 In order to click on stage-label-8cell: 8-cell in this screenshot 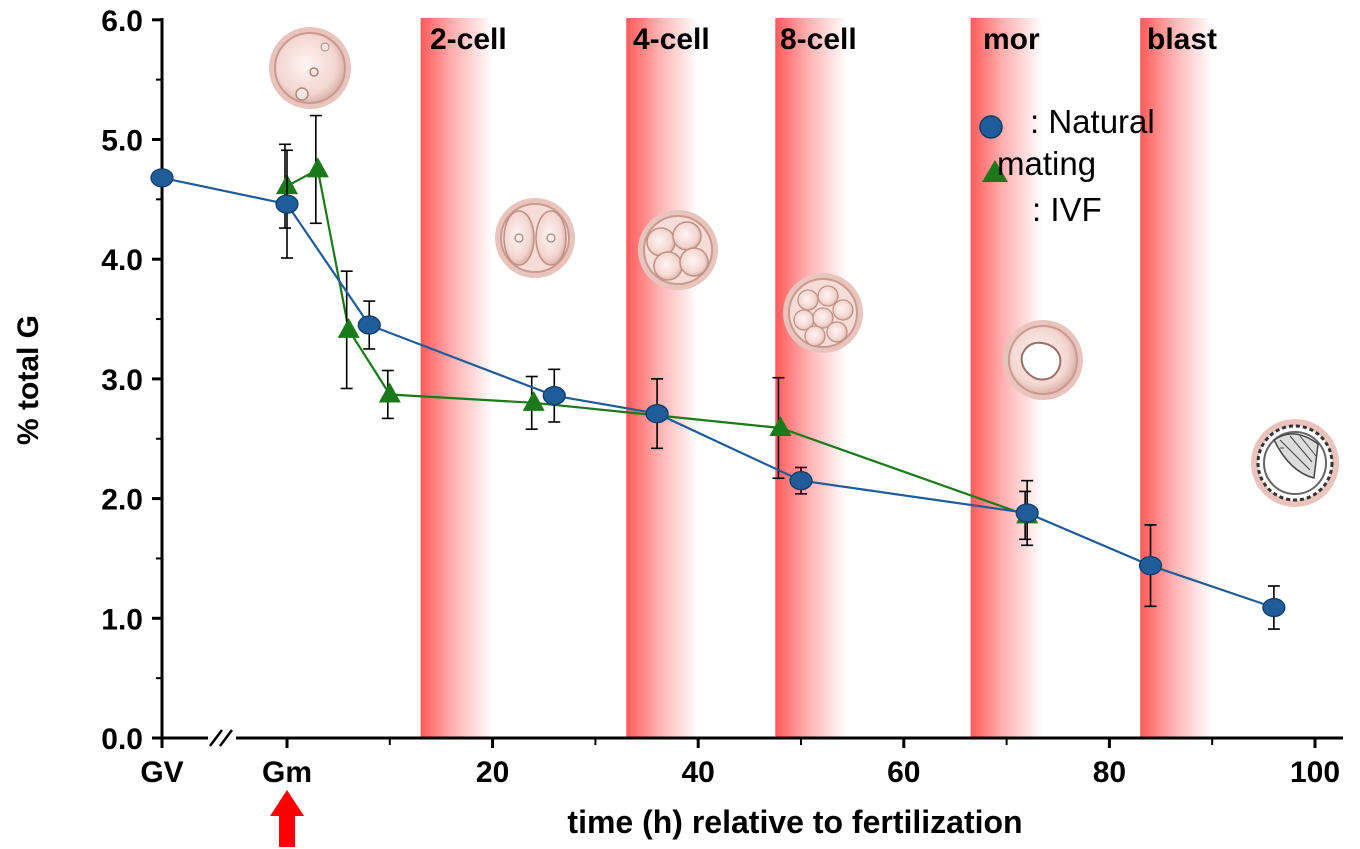, I will do `click(818, 39)`.